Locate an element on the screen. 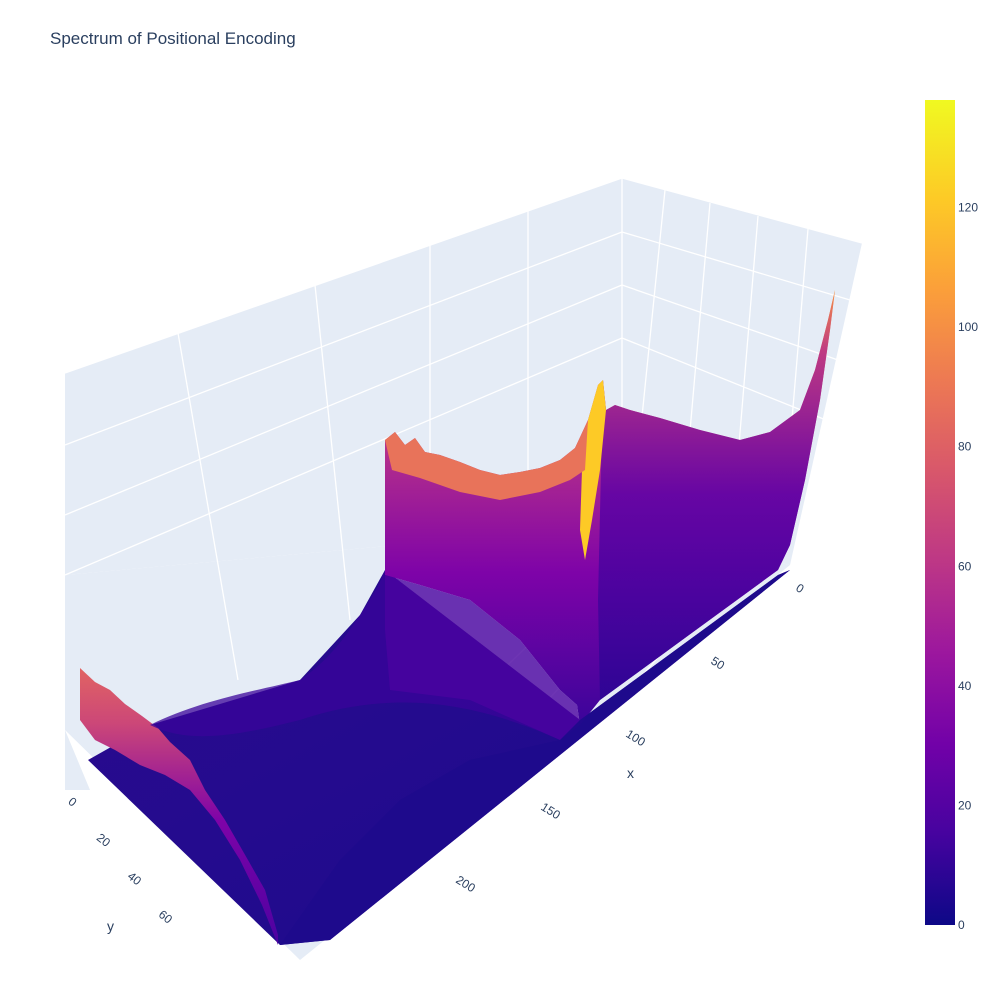 This screenshot has width=1000, height=1000. left-wall-plane is located at coordinates (77, 682).